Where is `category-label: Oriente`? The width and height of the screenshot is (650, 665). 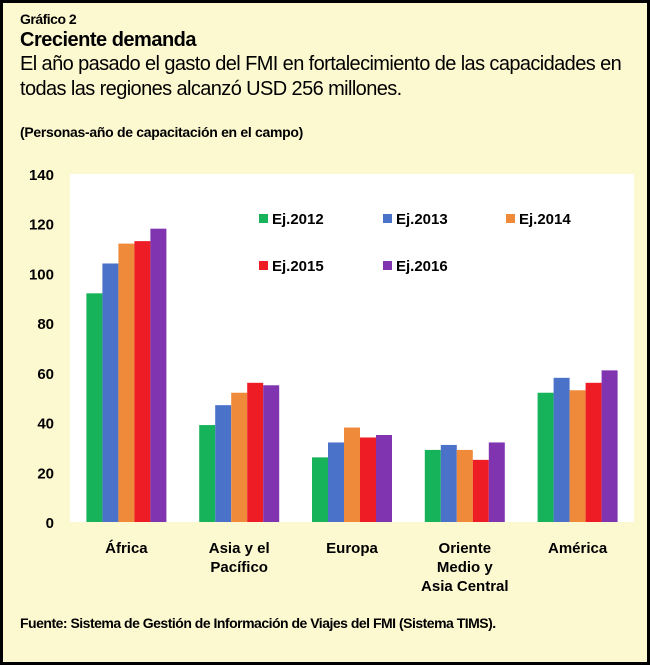 category-label: Oriente is located at coordinates (465, 548).